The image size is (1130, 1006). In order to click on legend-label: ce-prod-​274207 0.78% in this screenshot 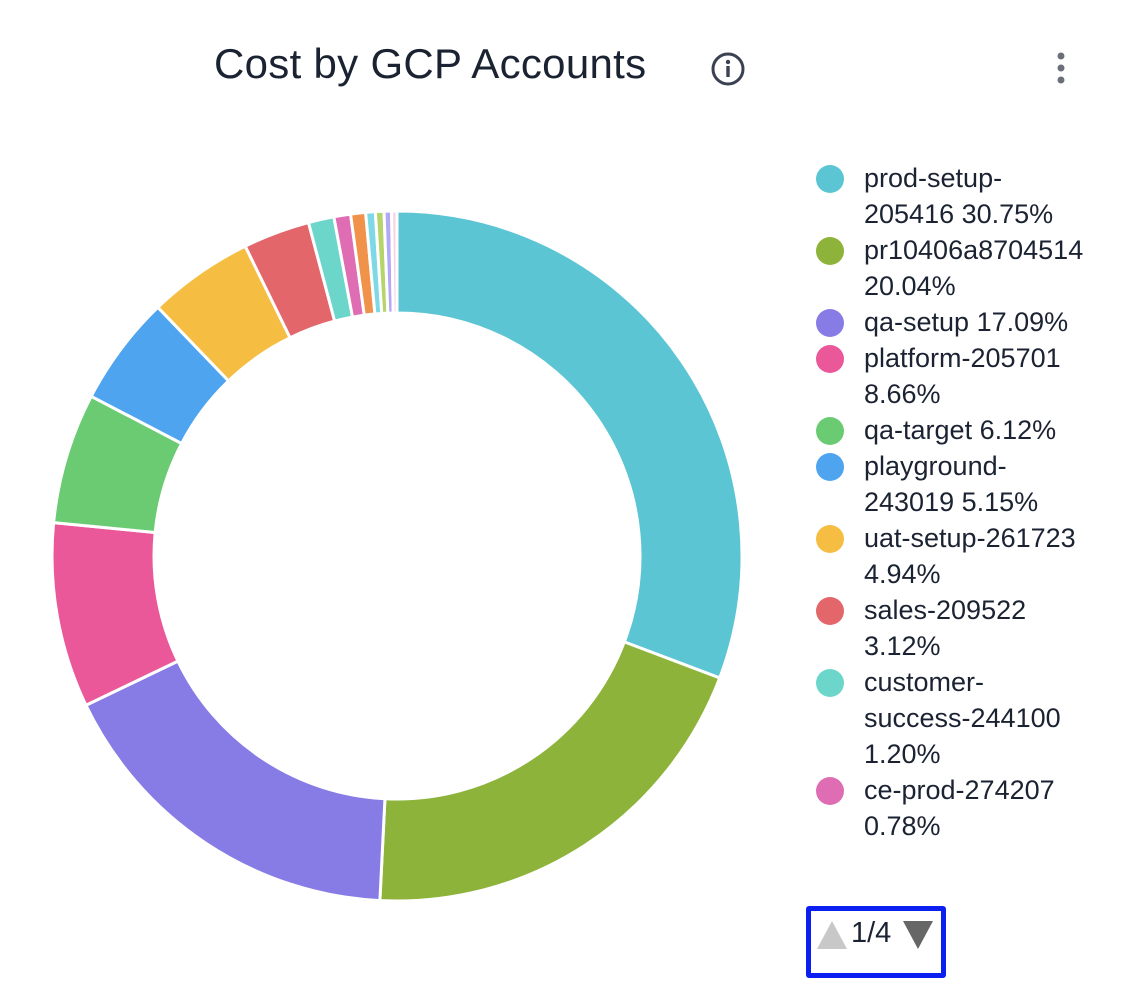, I will do `click(959, 808)`.